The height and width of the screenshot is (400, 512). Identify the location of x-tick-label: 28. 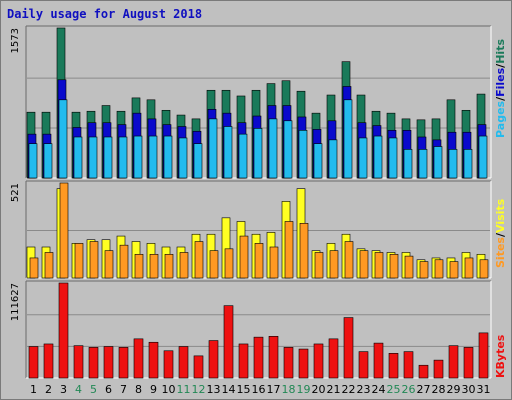
(439, 389).